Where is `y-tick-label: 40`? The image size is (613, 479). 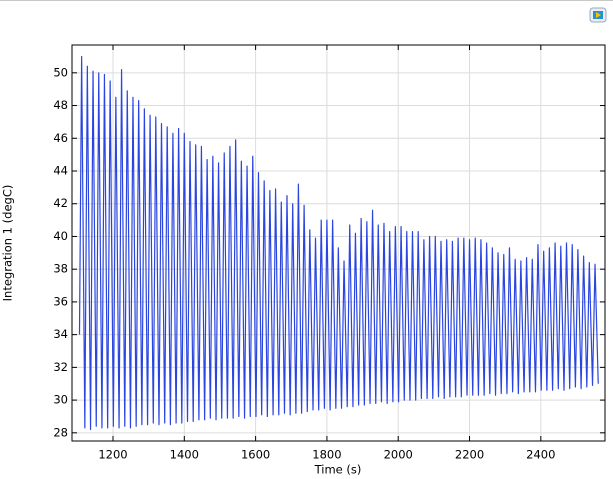
y-tick-label: 40 is located at coordinates (60, 236).